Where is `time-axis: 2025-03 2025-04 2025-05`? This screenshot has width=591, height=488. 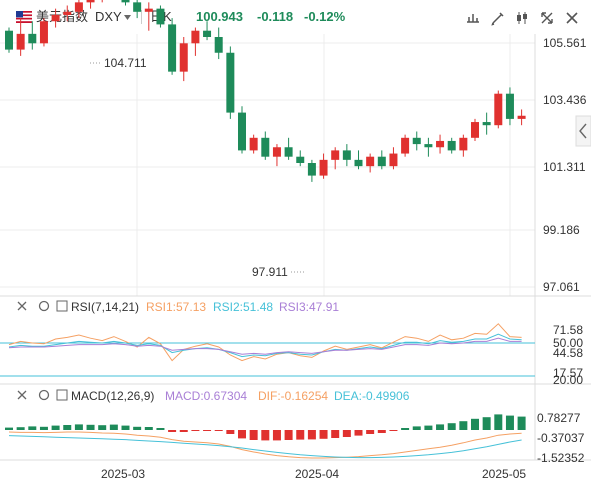 time-axis: 2025-03 2025-04 2025-05 is located at coordinates (313, 474).